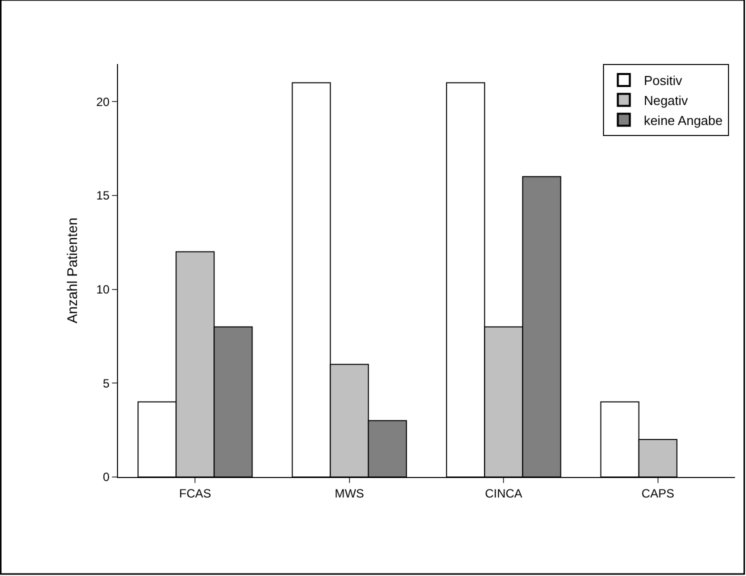 This screenshot has height=576, width=746. Describe the element at coordinates (103, 101) in the screenshot. I see `y-tick-label: 20` at that location.